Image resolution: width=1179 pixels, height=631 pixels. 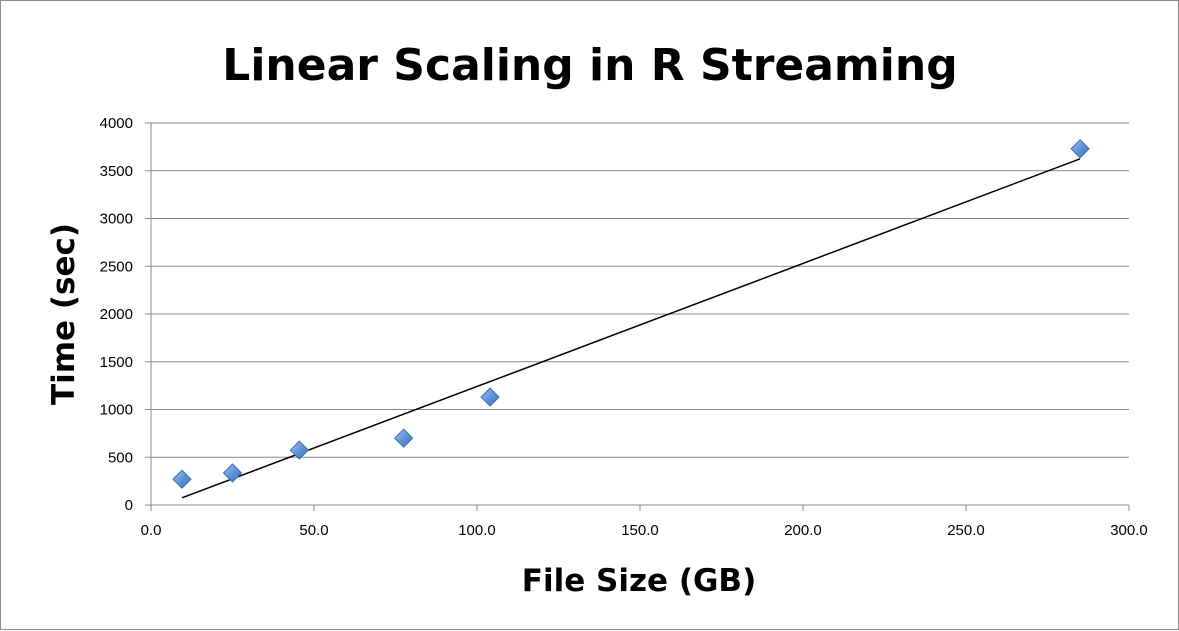 What do you see at coordinates (64, 314) in the screenshot?
I see `y-axis-title: Time (sec)` at bounding box center [64, 314].